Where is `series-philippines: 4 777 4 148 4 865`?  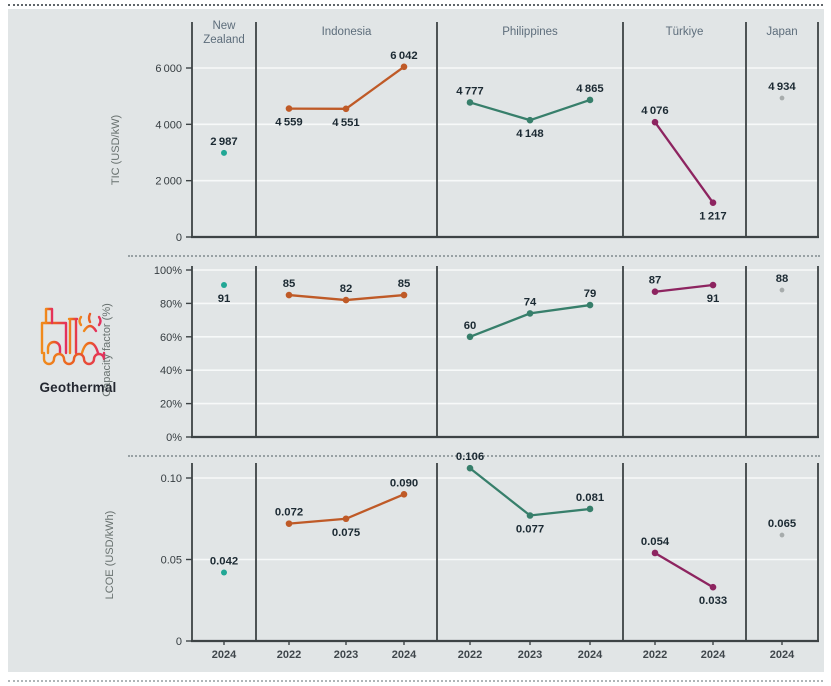
series-philippines: 4 777 4 148 4 865 is located at coordinates (529, 111).